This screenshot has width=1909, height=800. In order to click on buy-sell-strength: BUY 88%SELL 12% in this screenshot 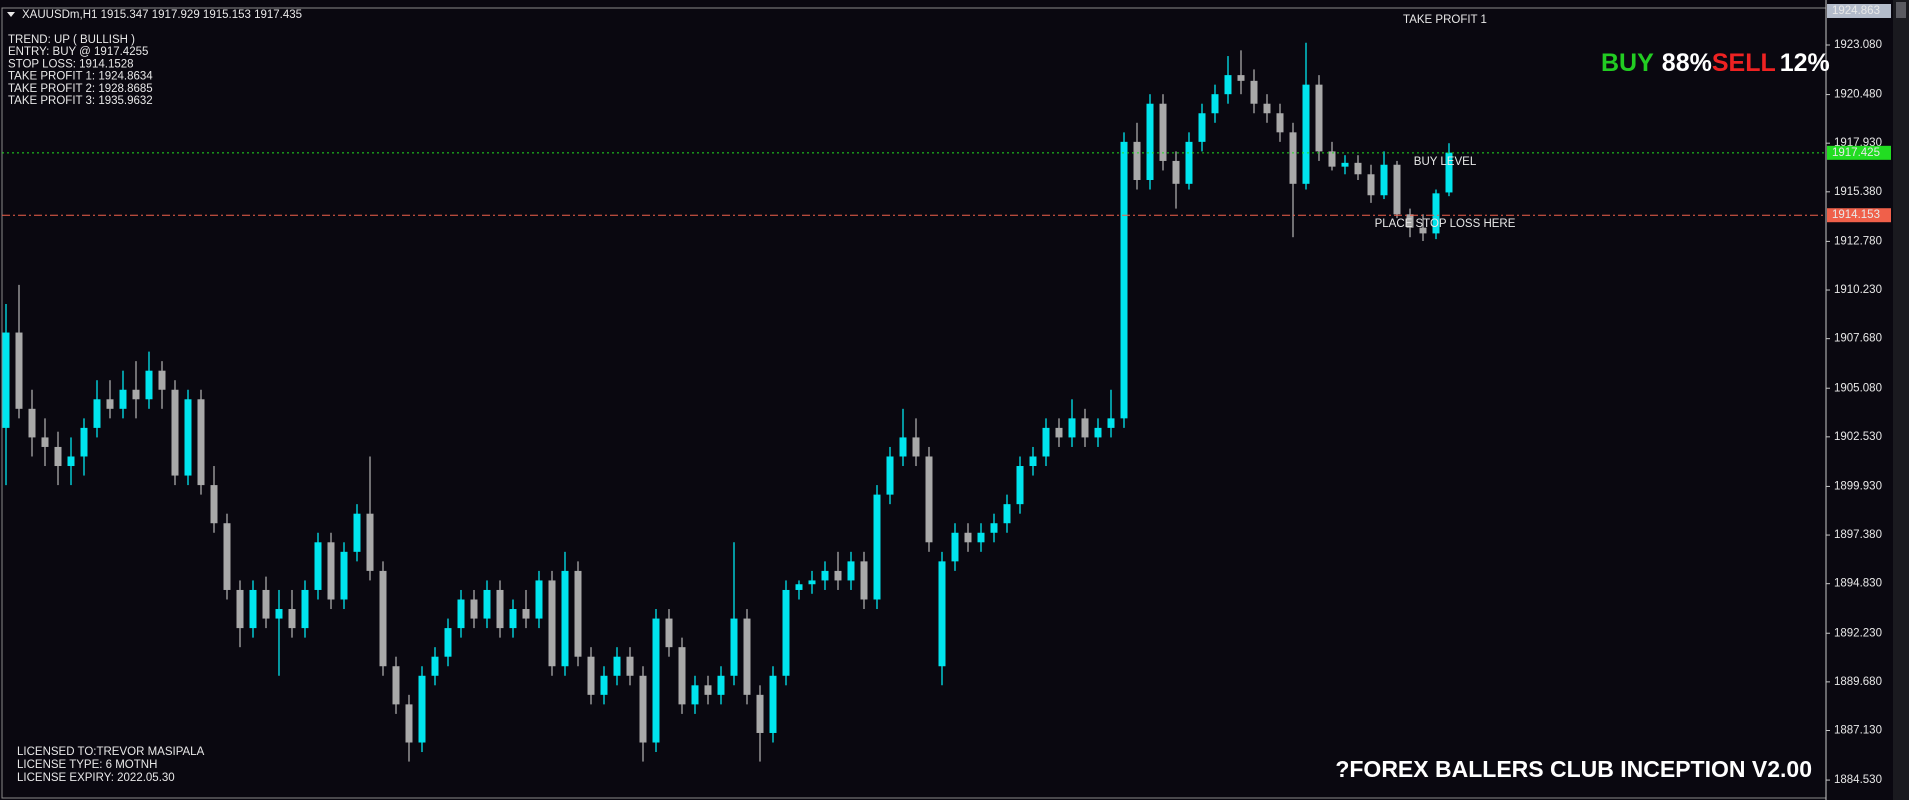, I will do `click(1715, 63)`.